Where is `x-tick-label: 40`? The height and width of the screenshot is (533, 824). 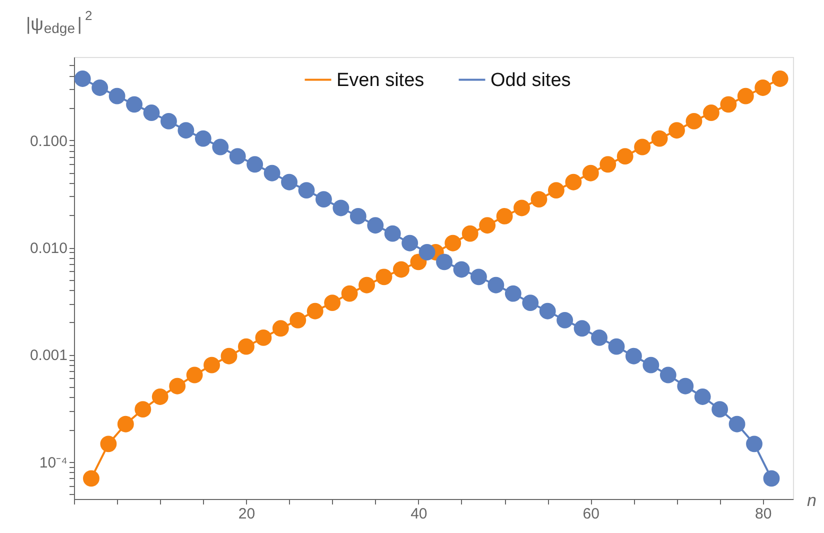
x-tick-label: 40 is located at coordinates (419, 514).